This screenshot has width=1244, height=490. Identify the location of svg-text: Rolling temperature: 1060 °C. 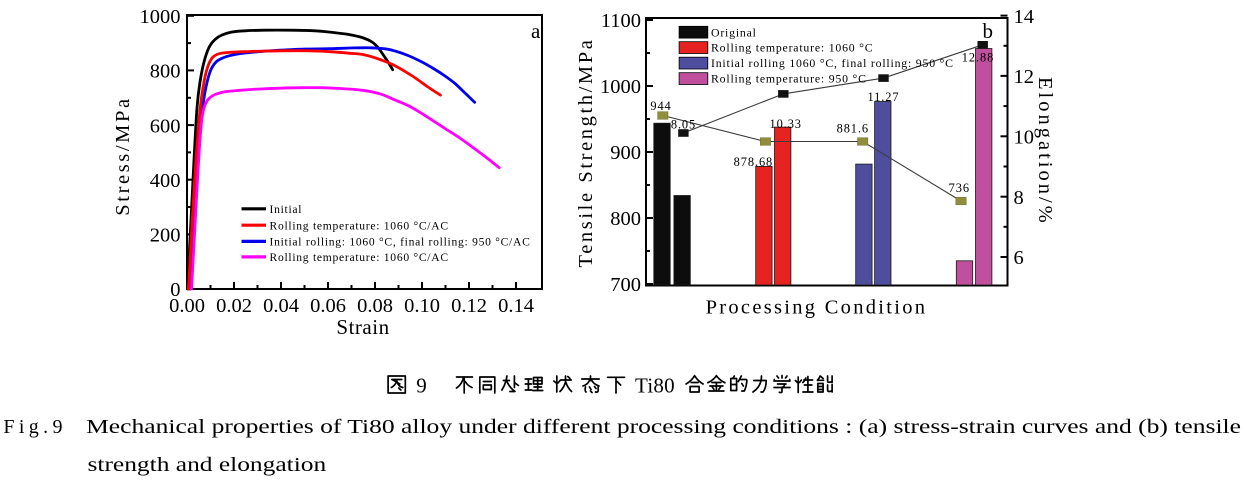
(792, 48).